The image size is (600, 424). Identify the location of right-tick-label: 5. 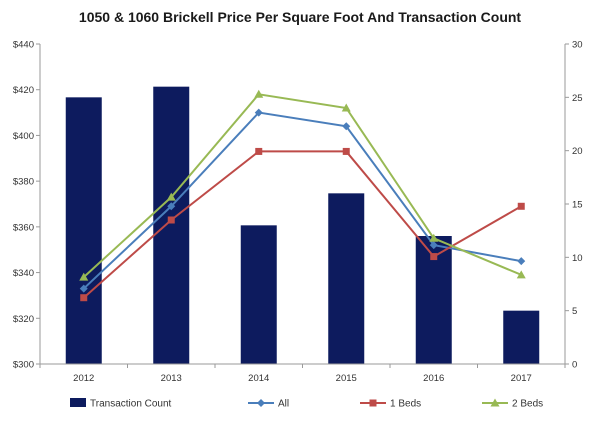
(574, 311).